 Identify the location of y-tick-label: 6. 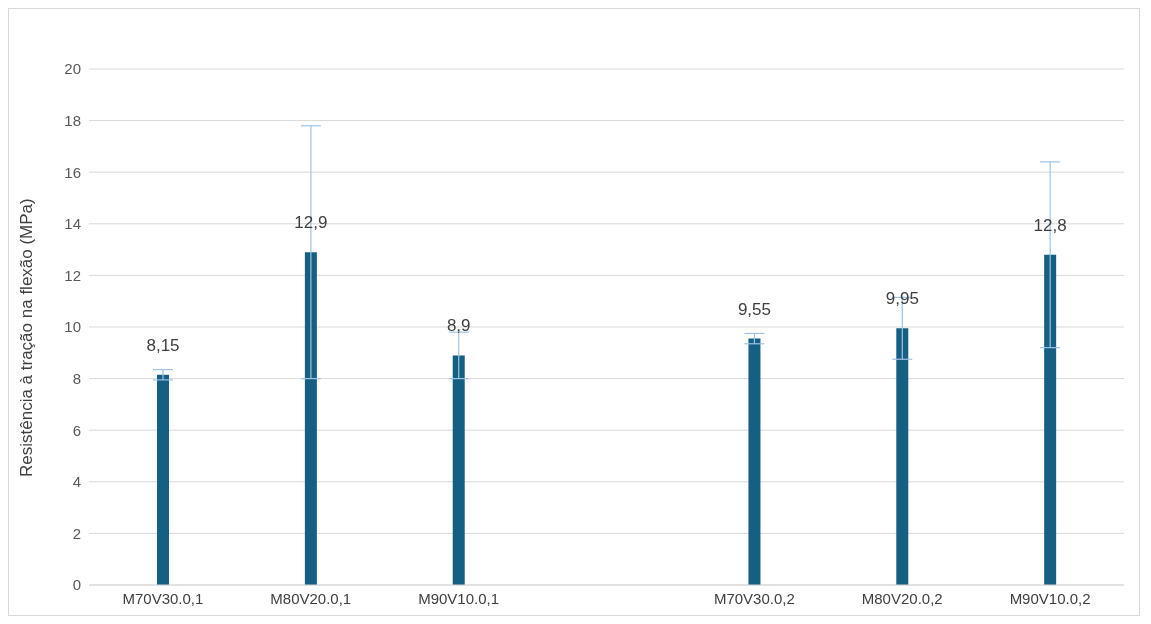
(76, 430).